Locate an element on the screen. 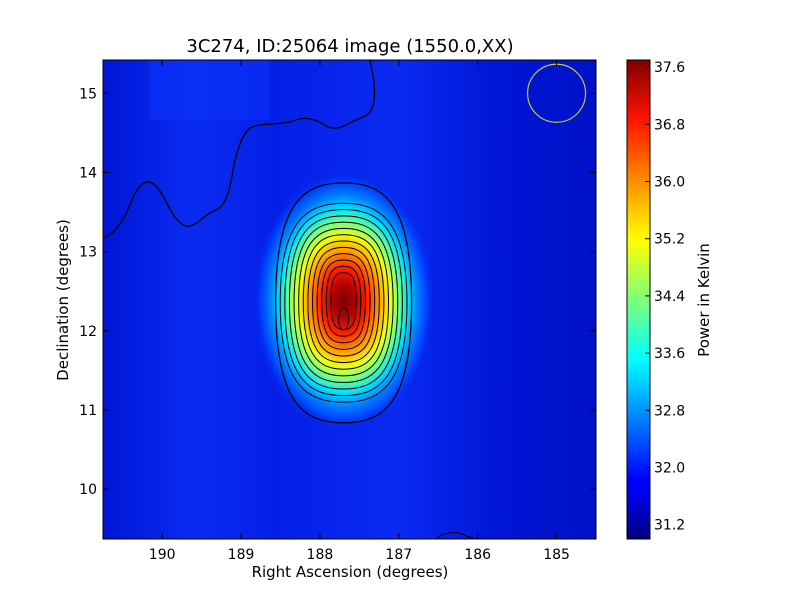 This screenshot has height=600, width=800. colorbar-tick-label: 31.2 is located at coordinates (669, 526).